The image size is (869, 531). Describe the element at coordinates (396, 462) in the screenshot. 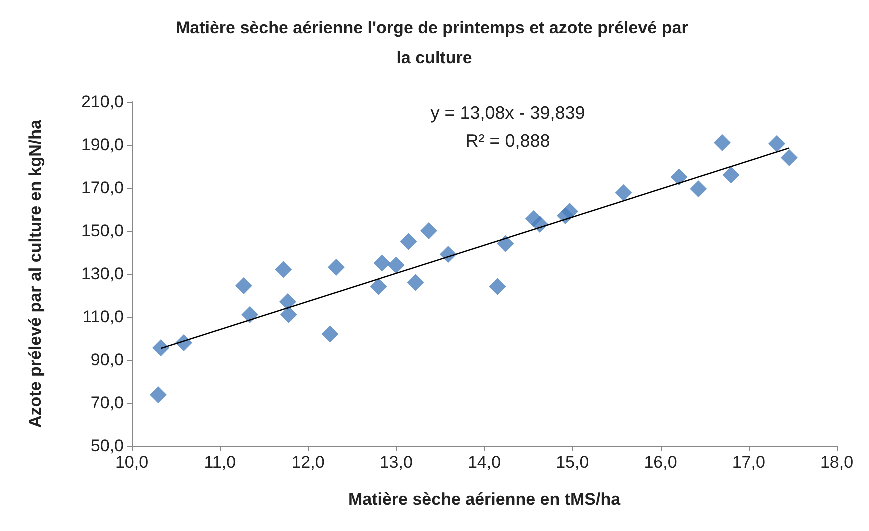

I see `x-tick-label: 13,0` at that location.